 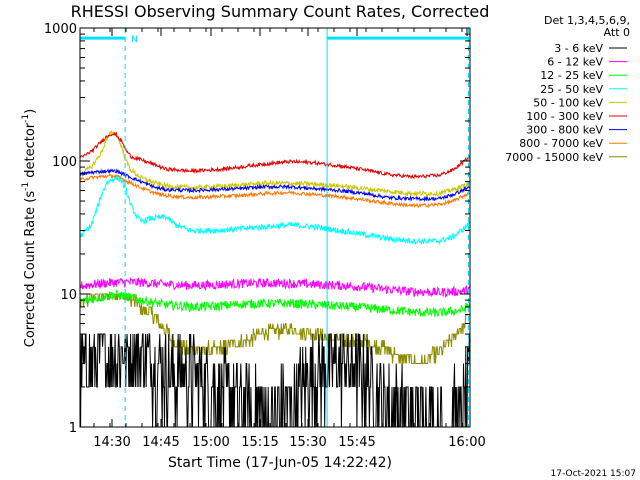 I want to click on timestamp-label: 17-Oct-2021 15:07, so click(x=593, y=474).